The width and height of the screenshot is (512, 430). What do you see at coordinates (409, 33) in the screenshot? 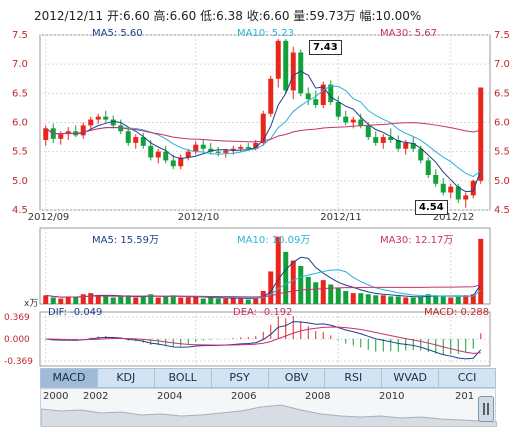
I see `price-ma30-label: MA30: 5.67` at bounding box center [409, 33].